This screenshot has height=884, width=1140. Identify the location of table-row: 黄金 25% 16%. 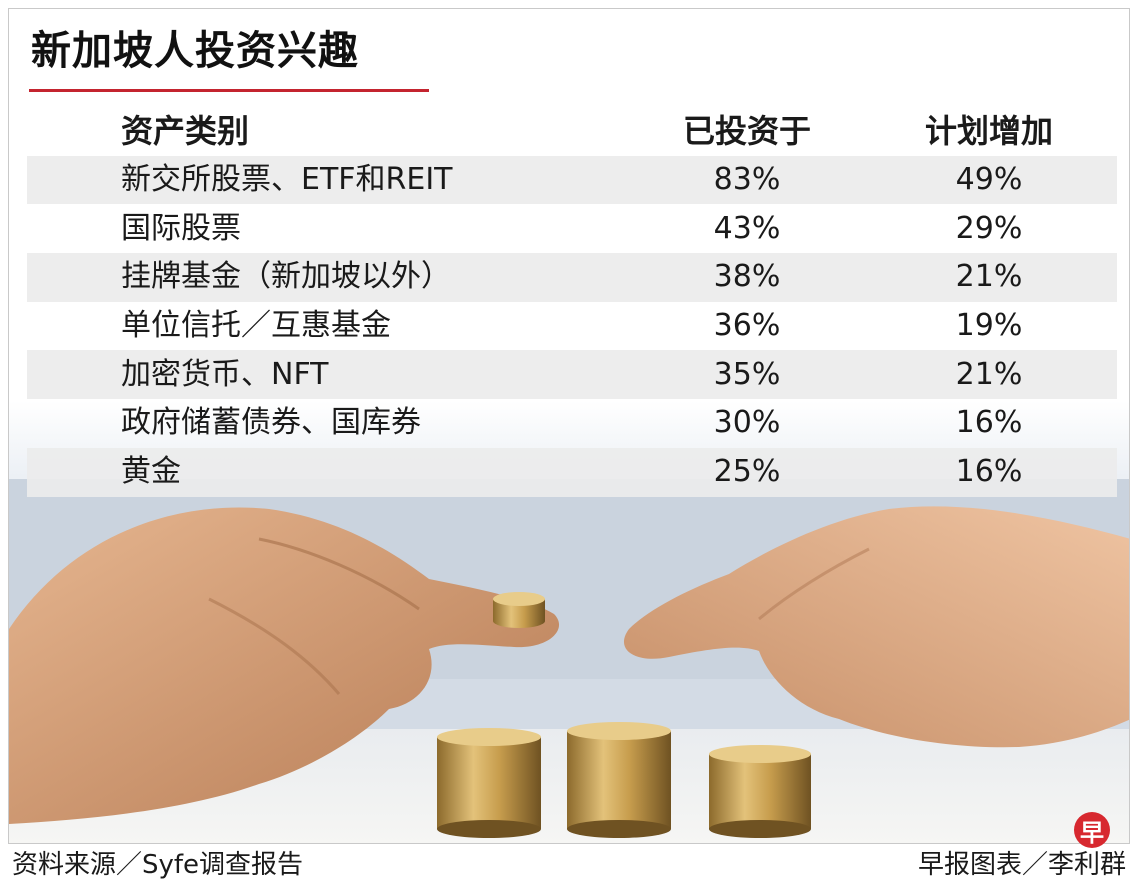
(572, 472).